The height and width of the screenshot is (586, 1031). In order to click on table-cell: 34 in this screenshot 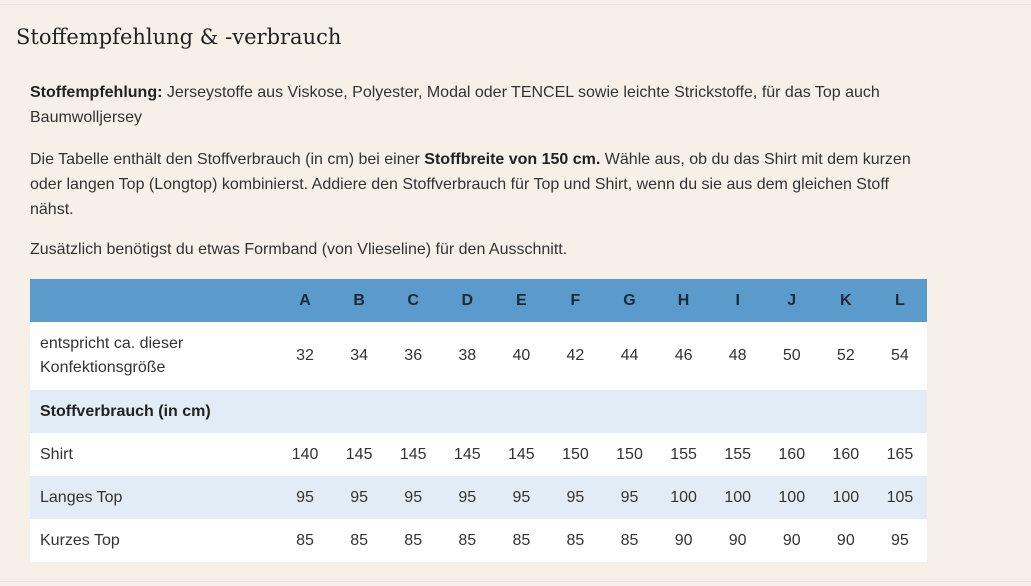, I will do `click(359, 356)`.